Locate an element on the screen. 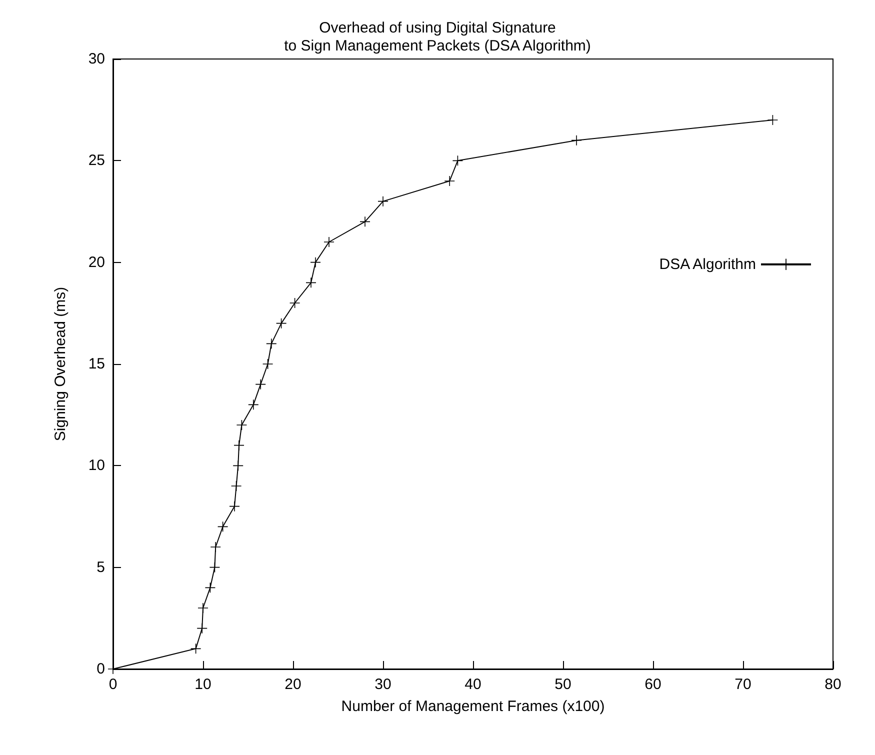 The width and height of the screenshot is (875, 755). y-tick-label: 30 is located at coordinates (96, 59).